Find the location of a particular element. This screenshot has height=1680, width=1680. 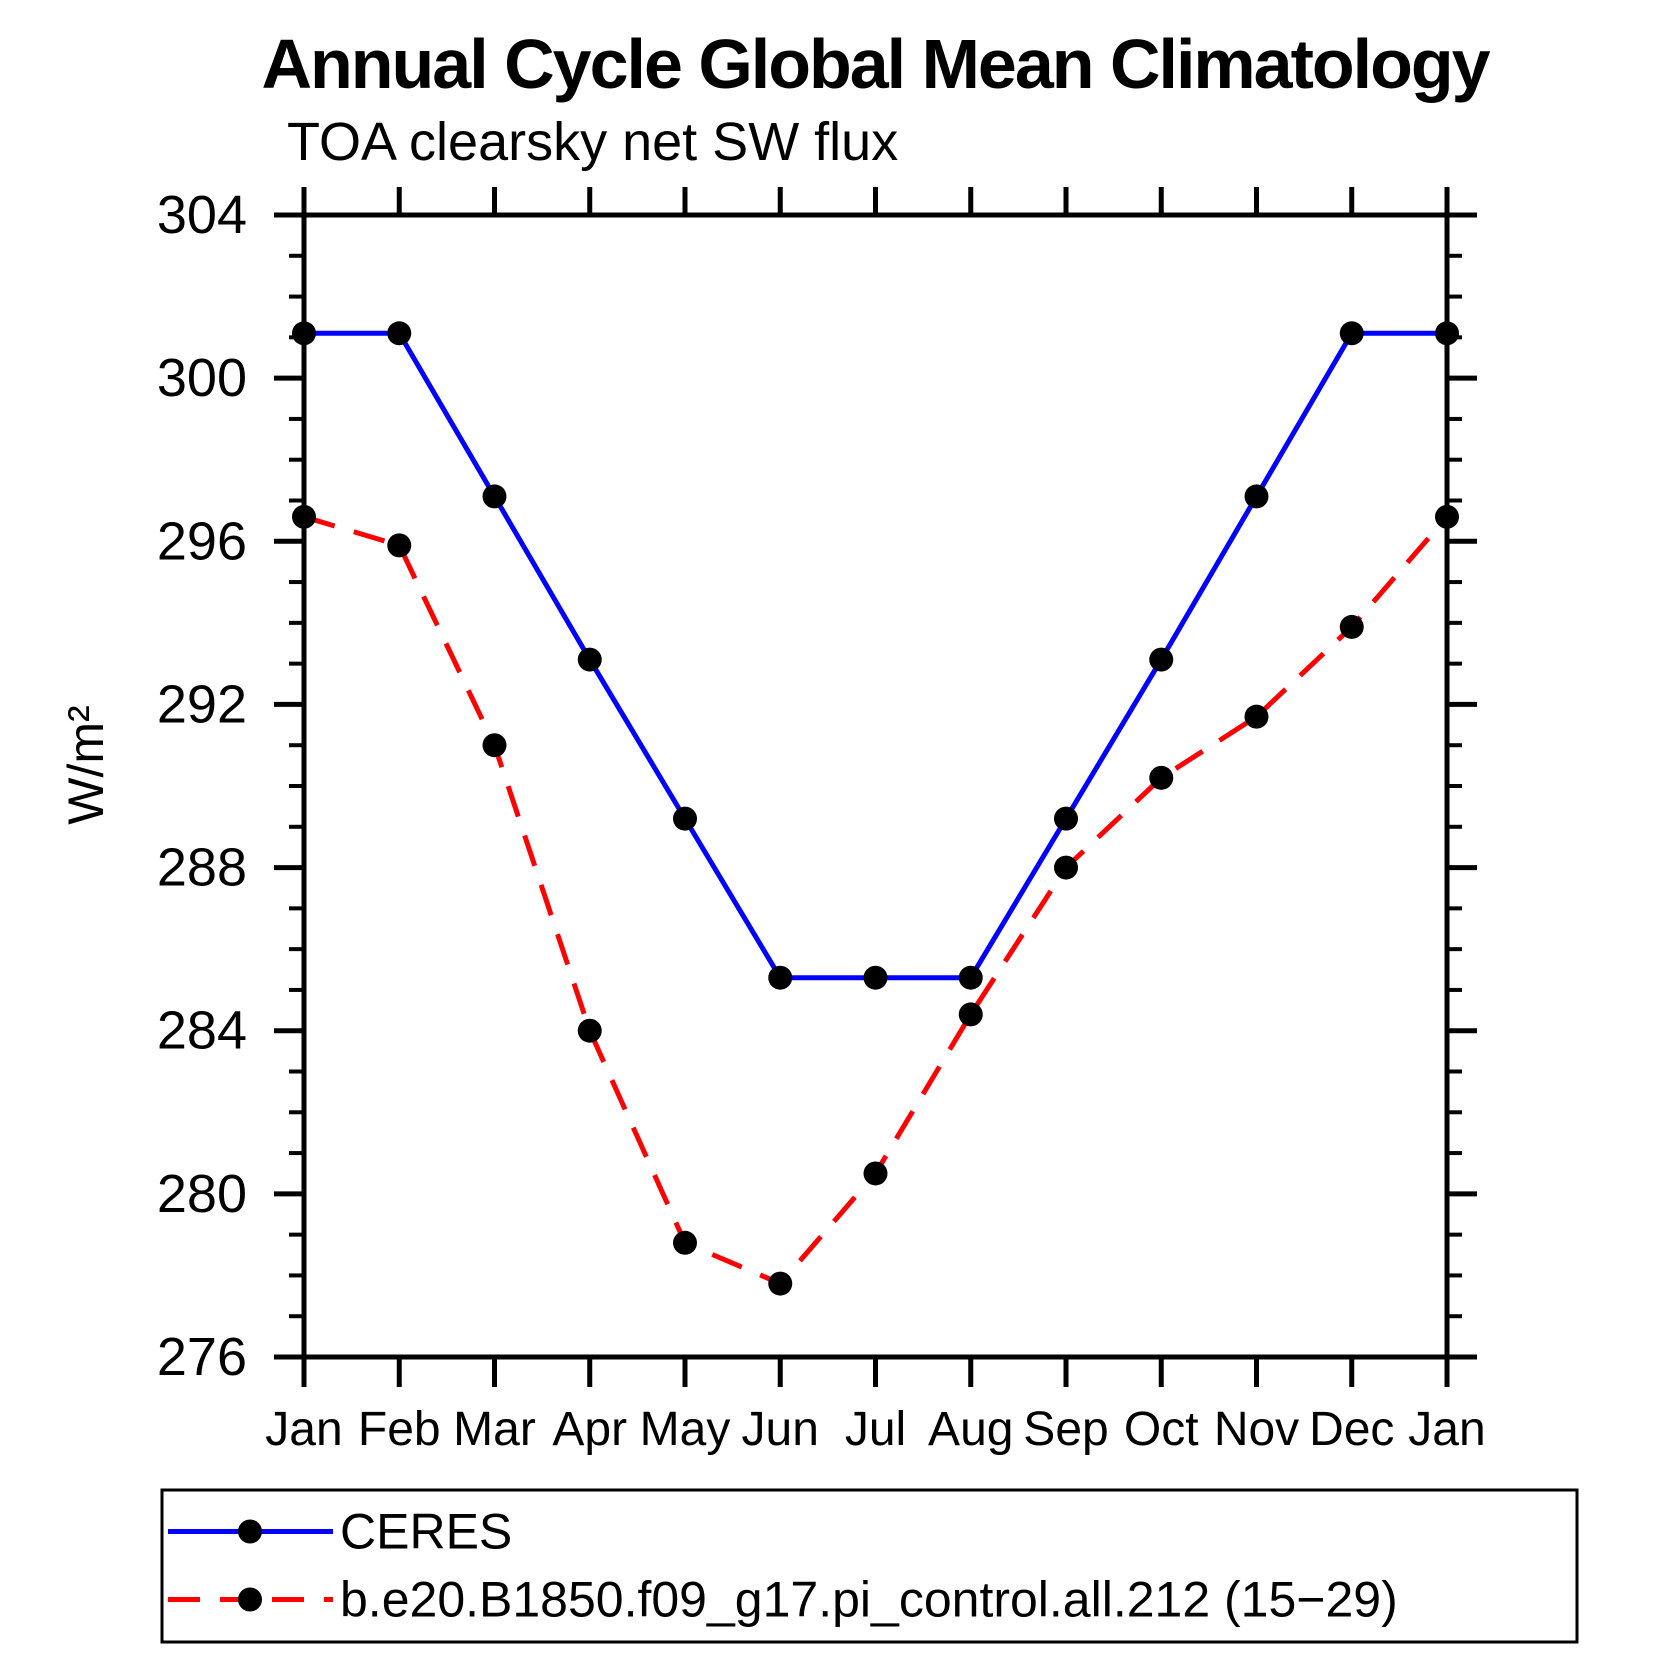

x-axis-tick-label: Nov is located at coordinates (1256, 1429).